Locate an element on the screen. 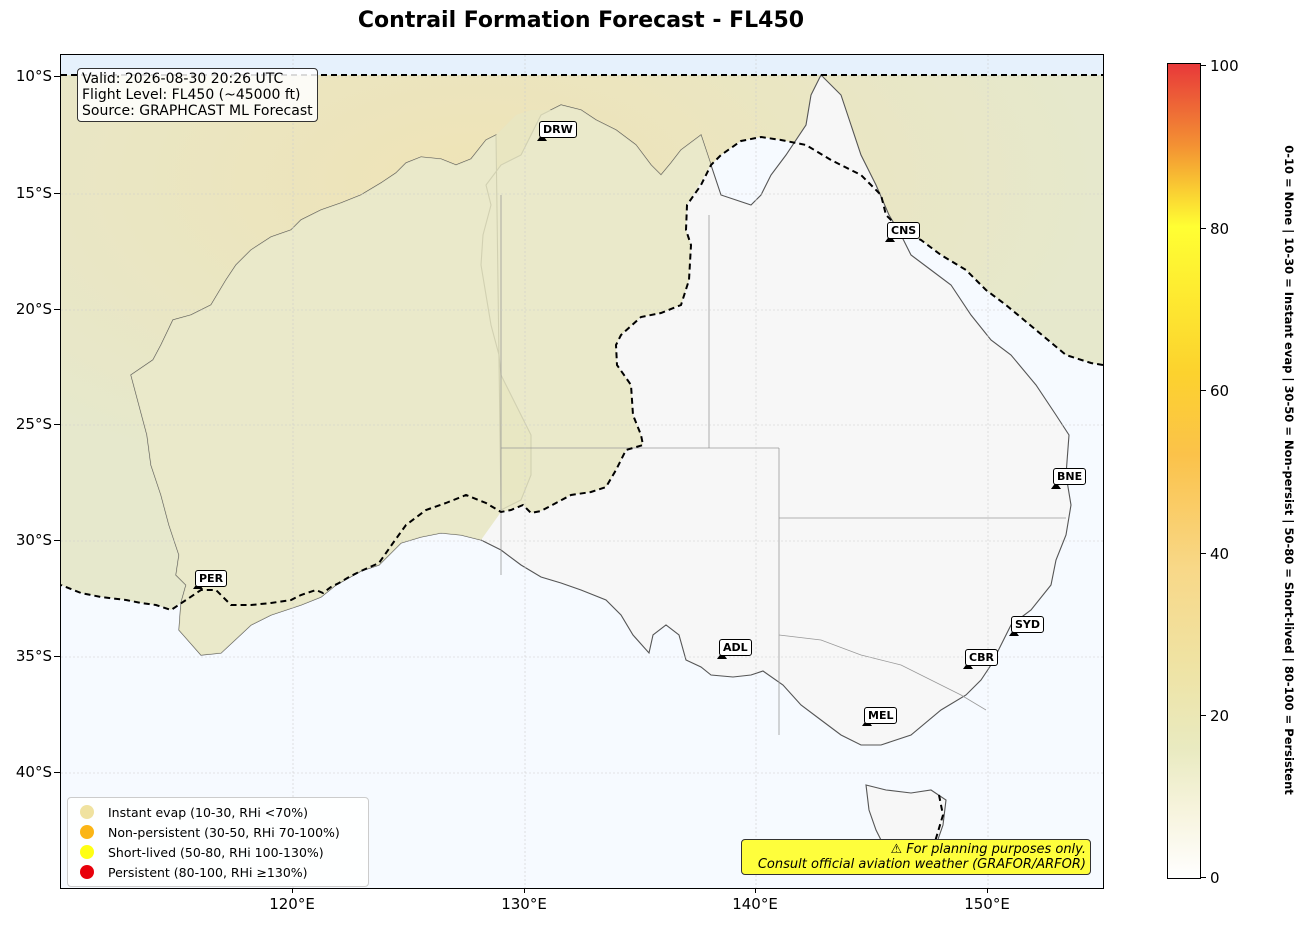 The width and height of the screenshot is (1304, 926). lon-label-120e: 120°E is located at coordinates (292, 904).